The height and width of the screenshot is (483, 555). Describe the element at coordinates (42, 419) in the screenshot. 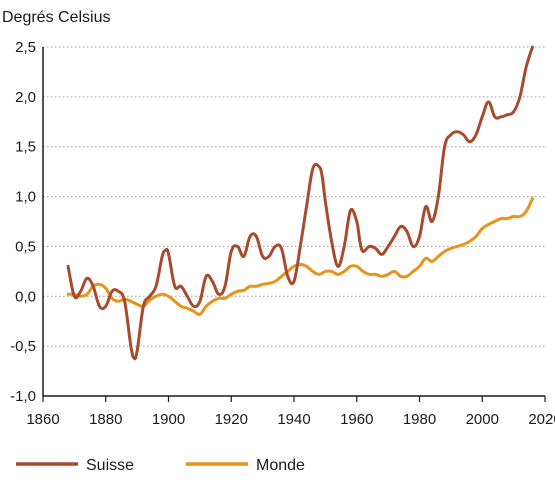

I see `x-tick-label: 1860` at that location.